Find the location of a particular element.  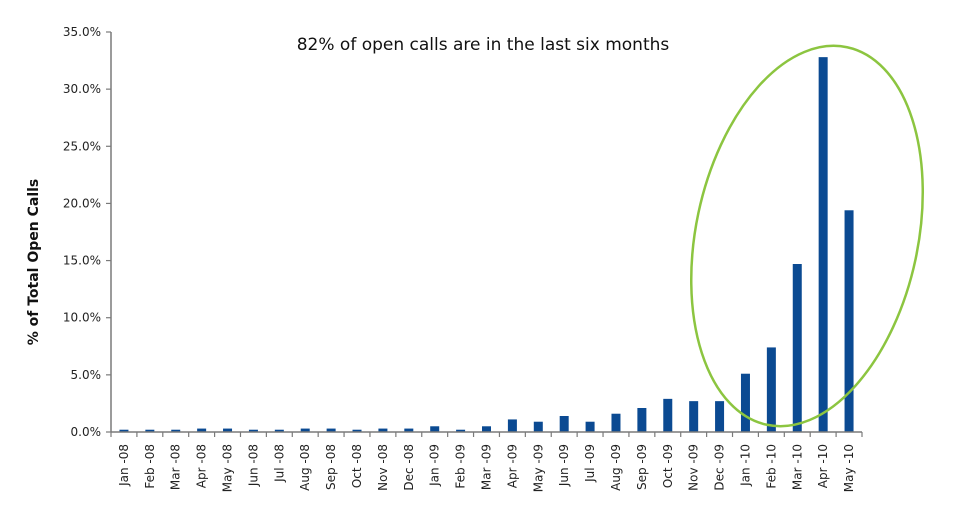

x-tick-label: Feb -08 is located at coordinates (150, 466).